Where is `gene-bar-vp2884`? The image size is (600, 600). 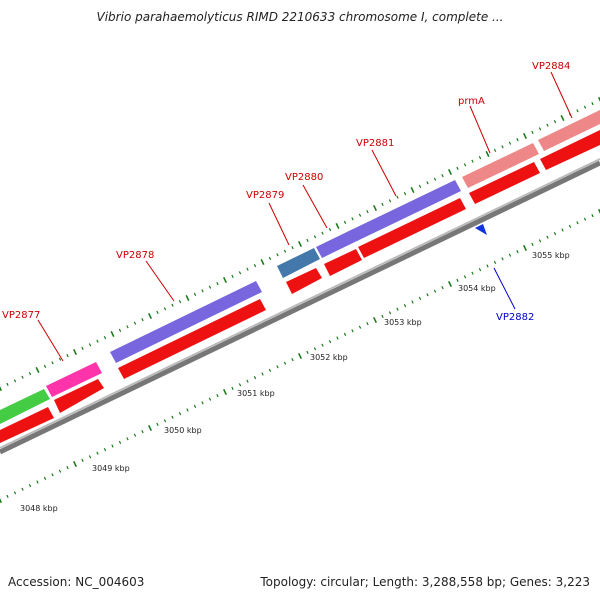
gene-bar-vp2884 is located at coordinates (569, 130).